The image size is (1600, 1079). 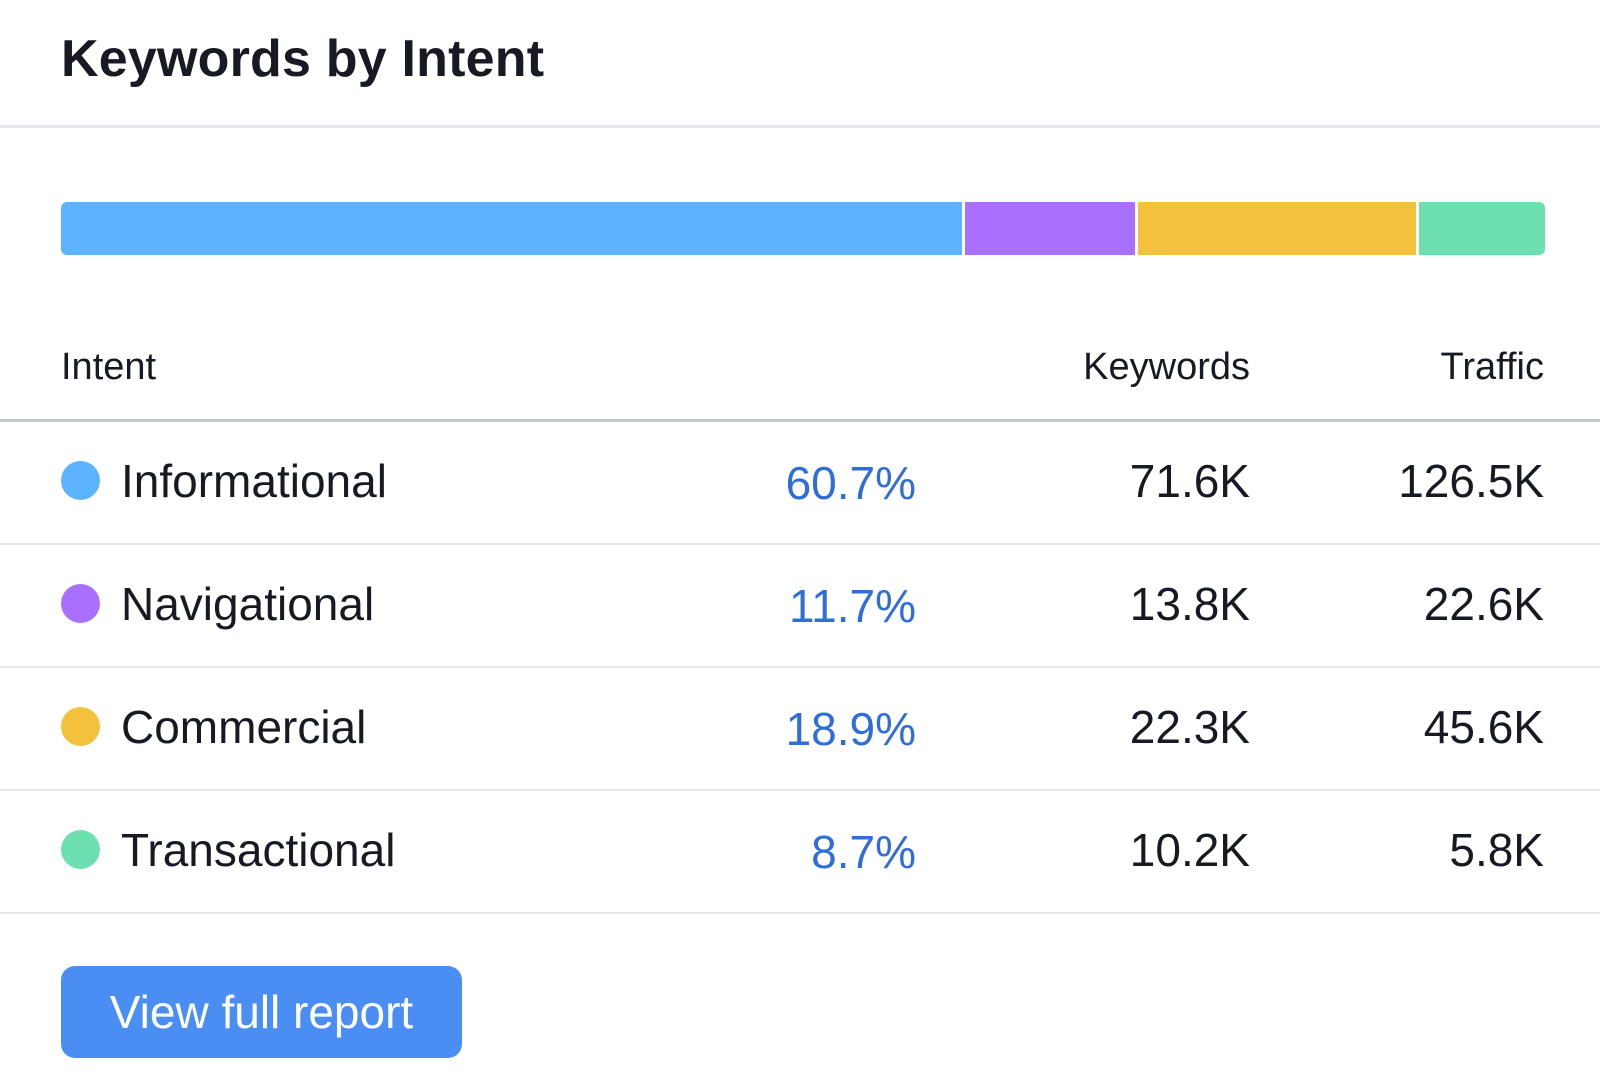 What do you see at coordinates (852, 606) in the screenshot?
I see `intent-percent-link: 11.7%` at bounding box center [852, 606].